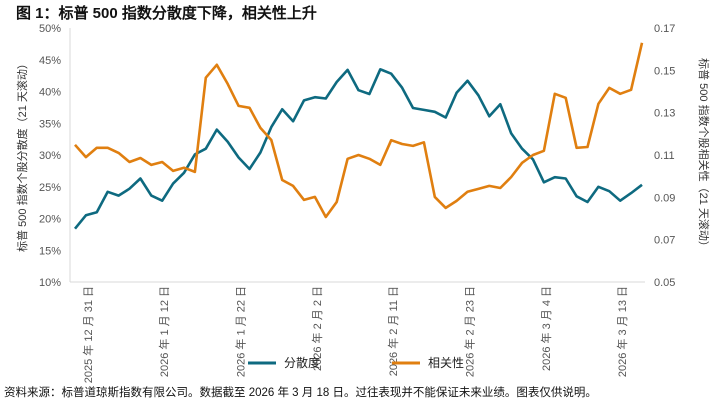 This screenshot has width=720, height=406. What do you see at coordinates (664, 156) in the screenshot?
I see `y2-tick-label: 0.11` at bounding box center [664, 156].